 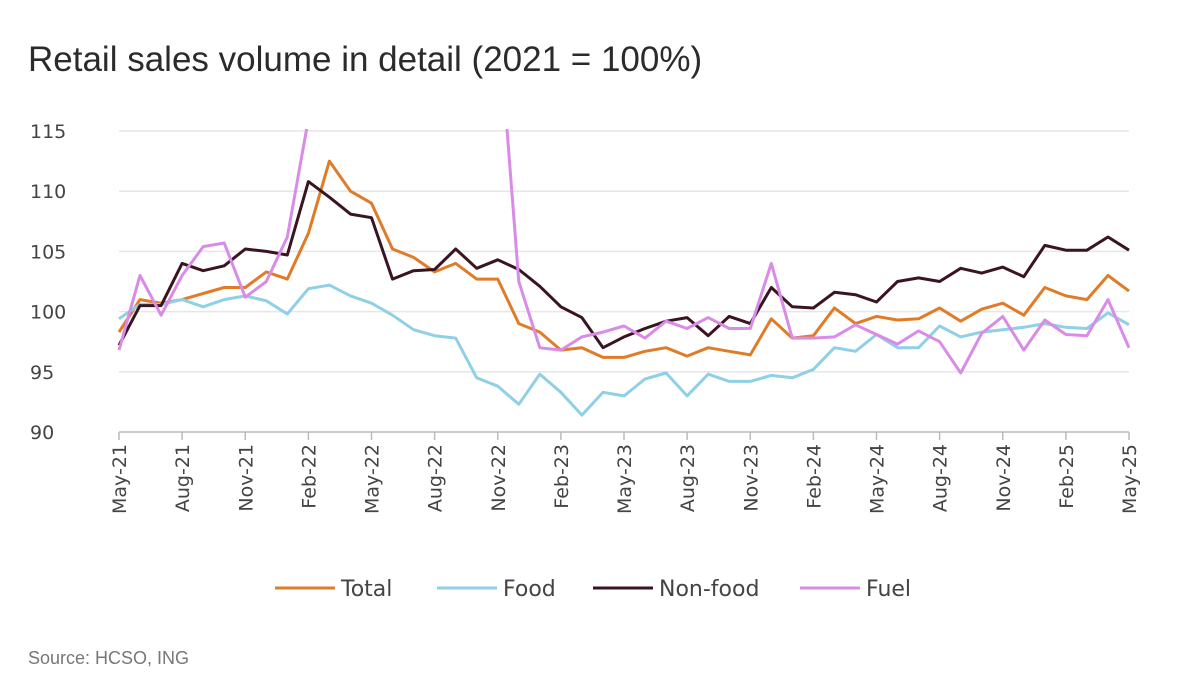 I want to click on source-note: Source: HCSO, ING, so click(x=109, y=658).